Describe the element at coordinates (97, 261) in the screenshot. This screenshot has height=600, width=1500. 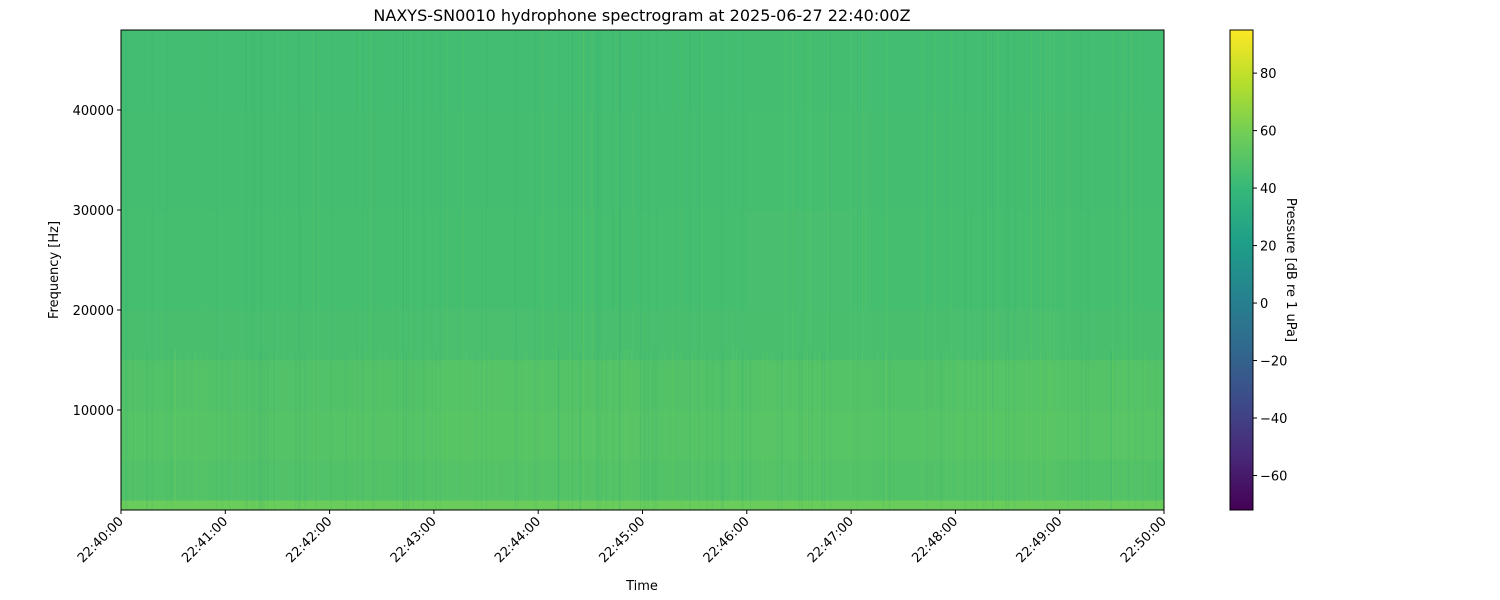
I see `y-axis-ticks: 10000 20000 30000 40000` at that location.